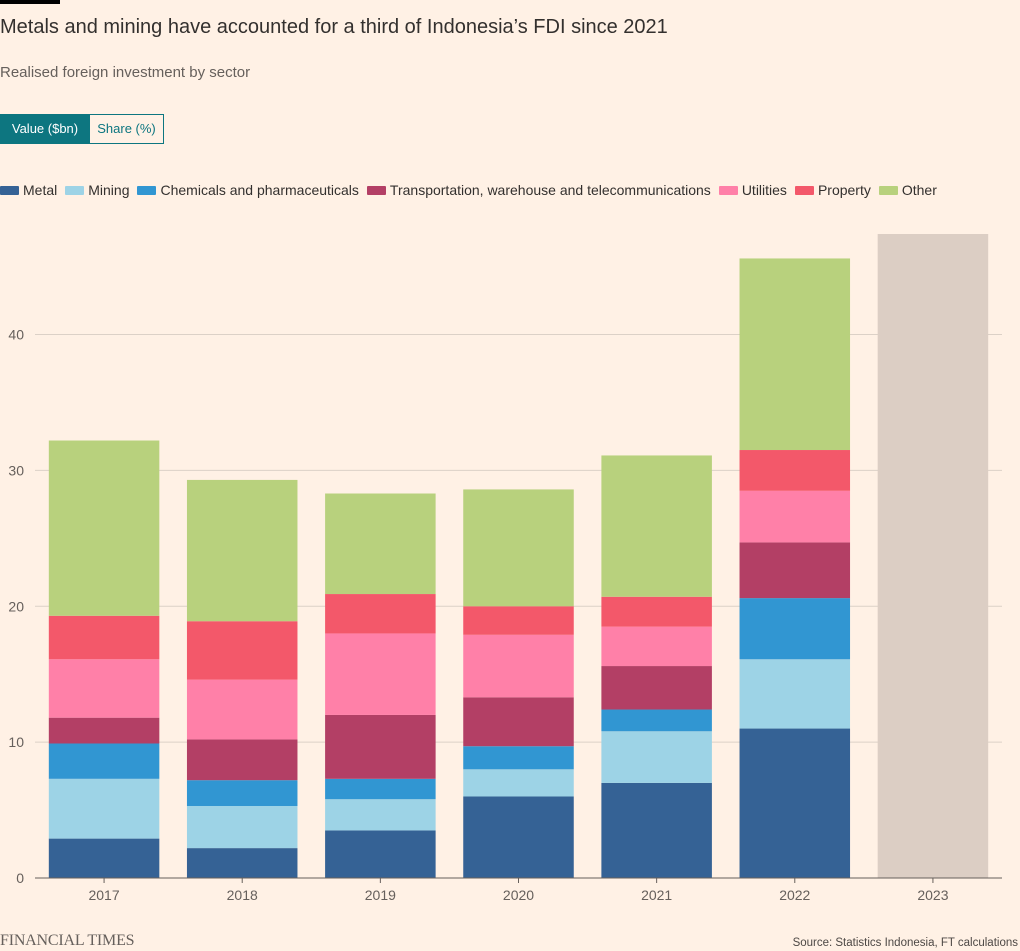 This screenshot has height=951, width=1020. What do you see at coordinates (45, 129) in the screenshot?
I see `value-toggle-button: Value ($bn)` at bounding box center [45, 129].